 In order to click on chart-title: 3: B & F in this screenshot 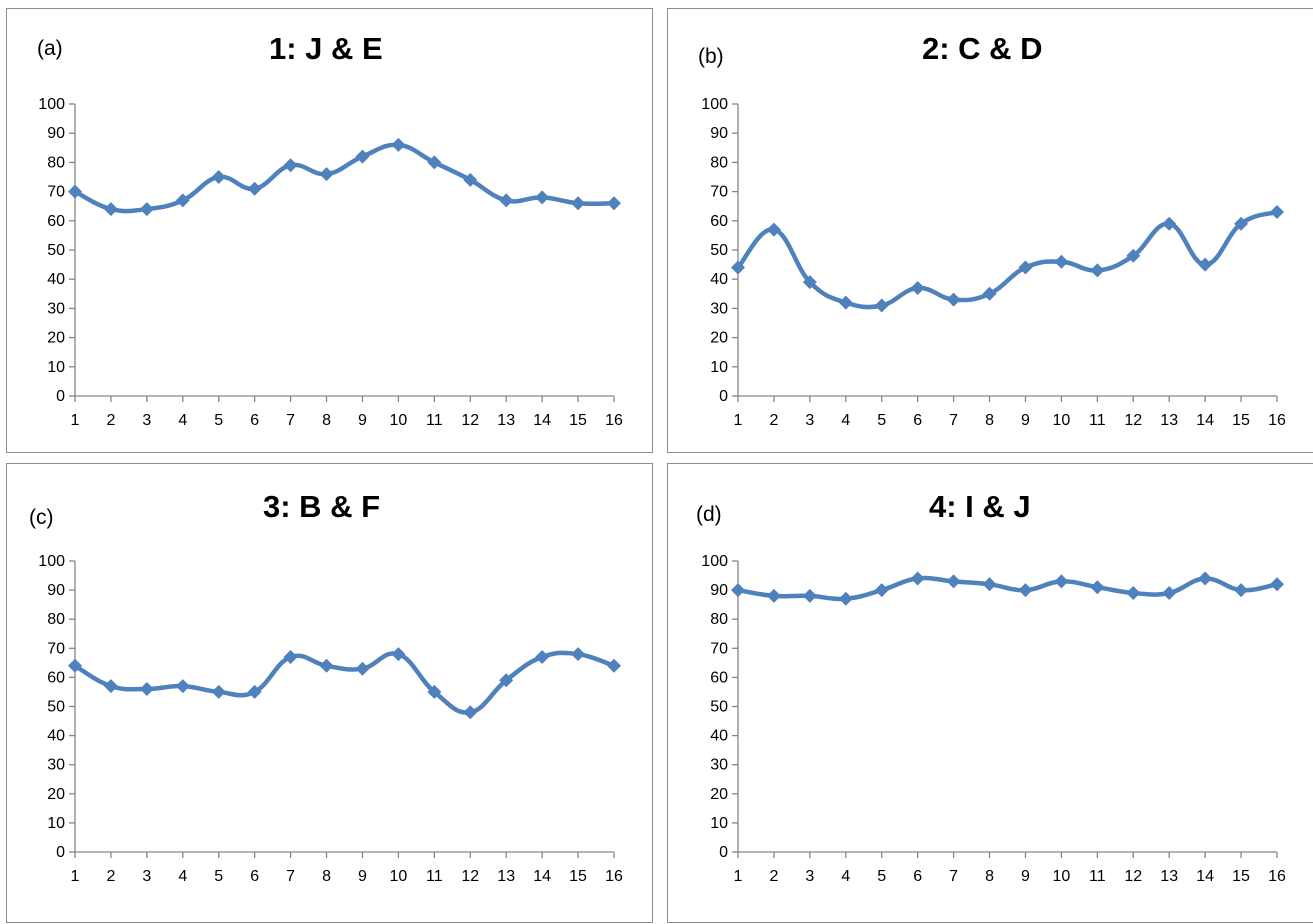, I will do `click(322, 506)`.